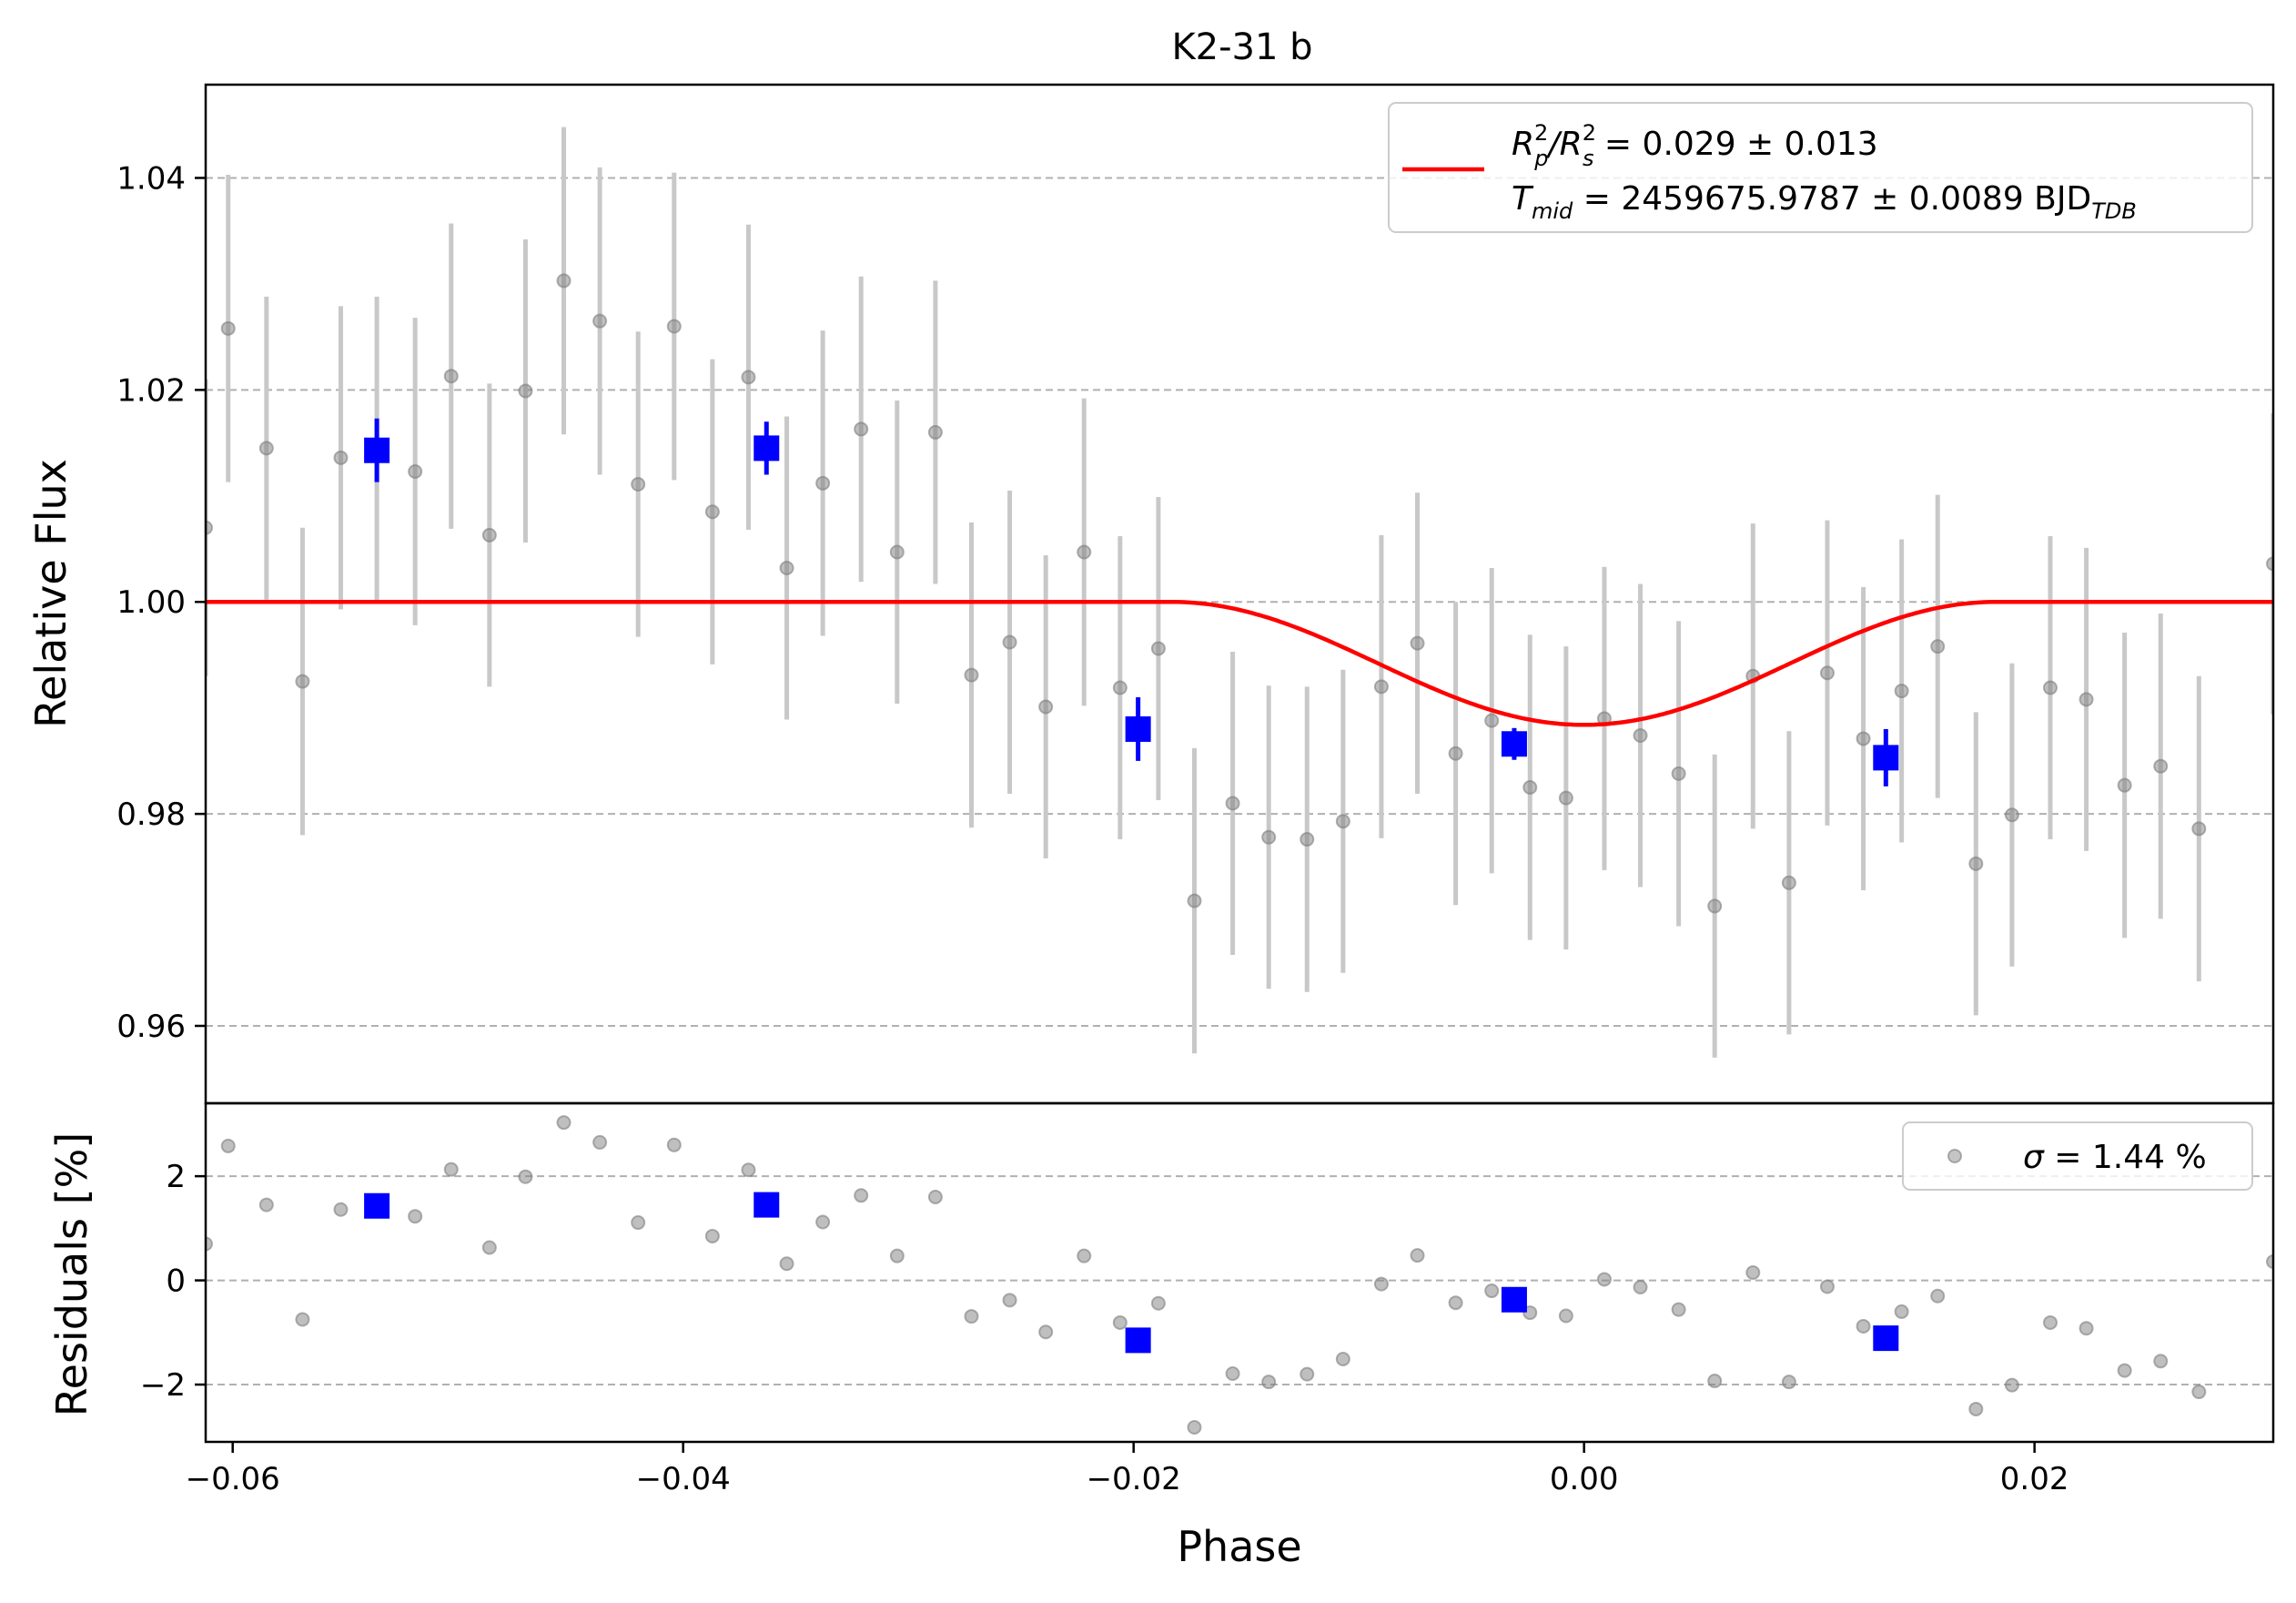 This screenshot has width=2296, height=1603. What do you see at coordinates (151, 390) in the screenshot?
I see `flux-y-tick-label: 1.02` at bounding box center [151, 390].